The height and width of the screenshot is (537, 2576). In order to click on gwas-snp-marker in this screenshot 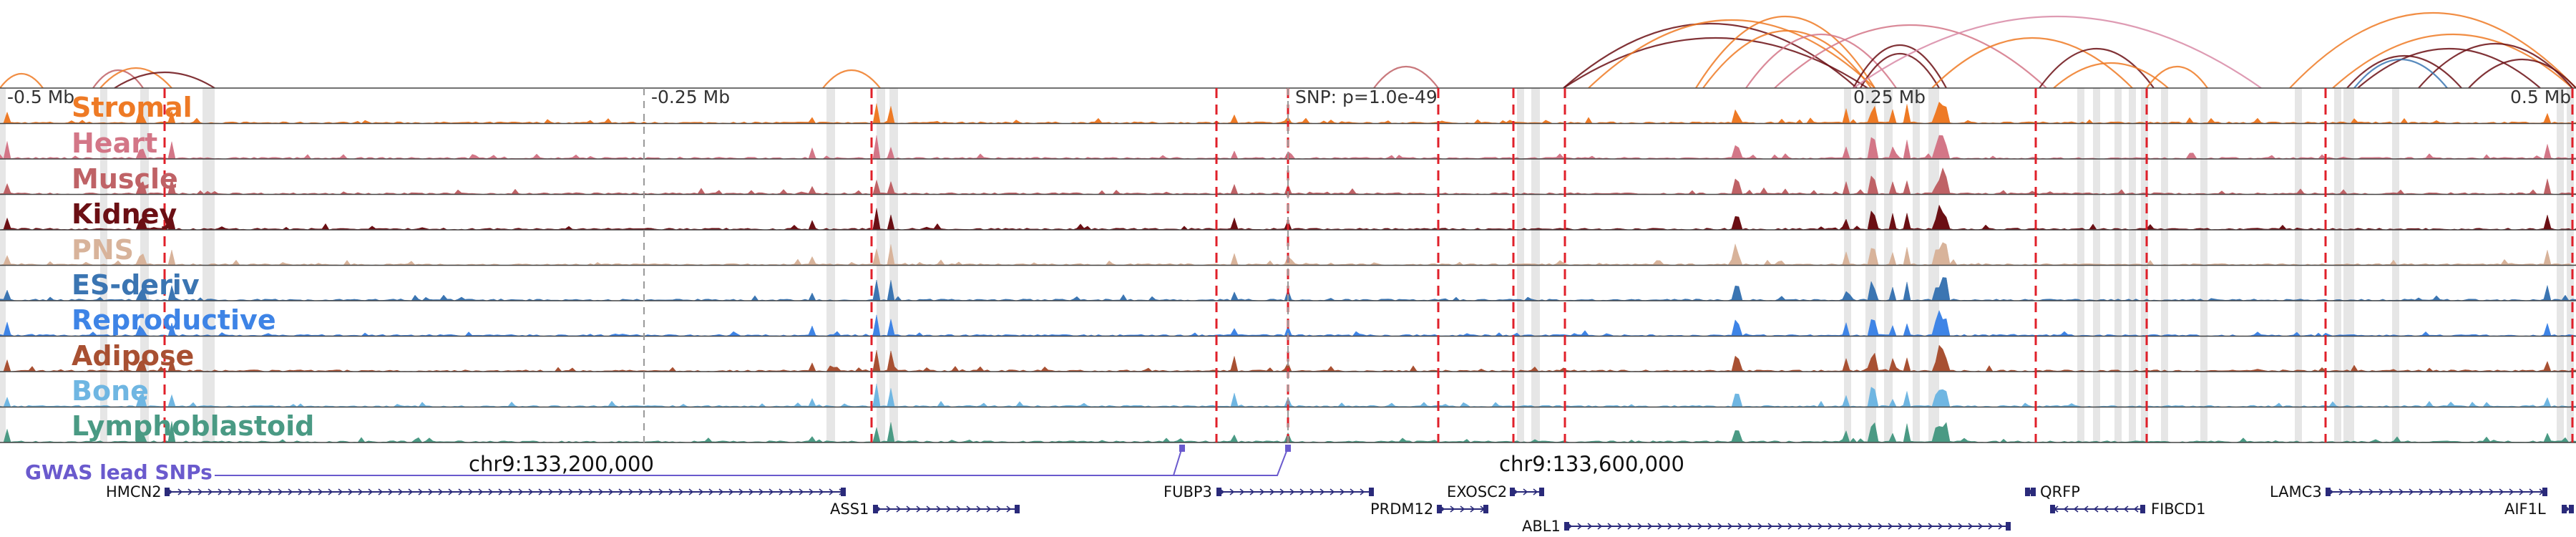, I will do `click(1288, 448)`.